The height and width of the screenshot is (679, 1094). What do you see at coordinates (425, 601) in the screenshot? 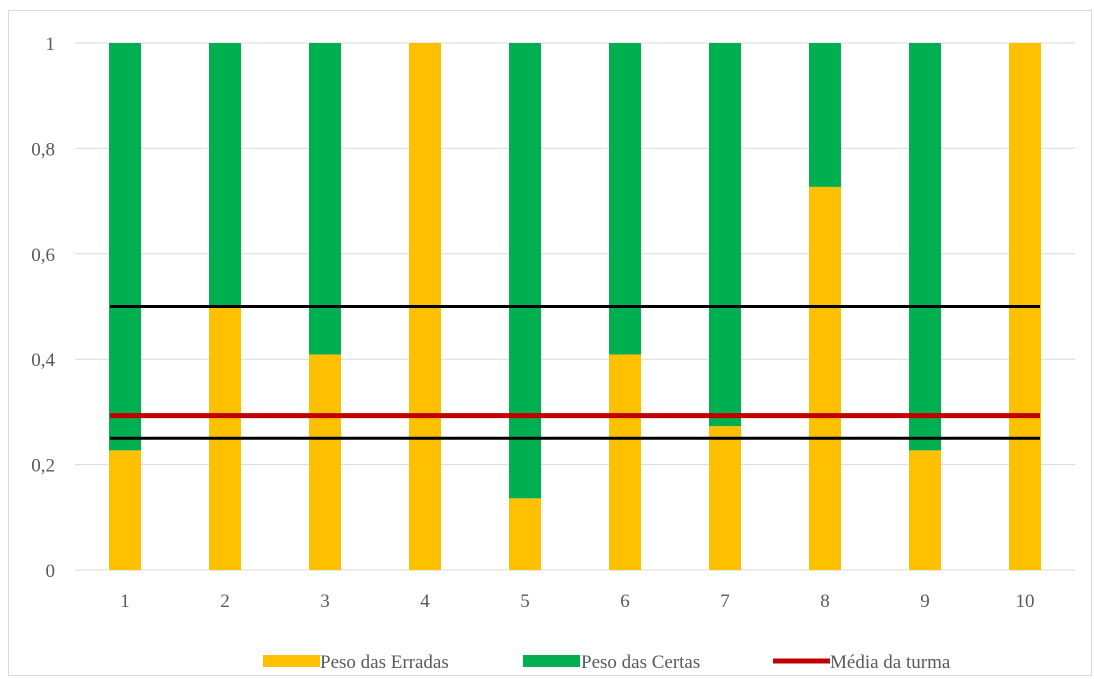
I see `x-tick-label: 4` at bounding box center [425, 601].